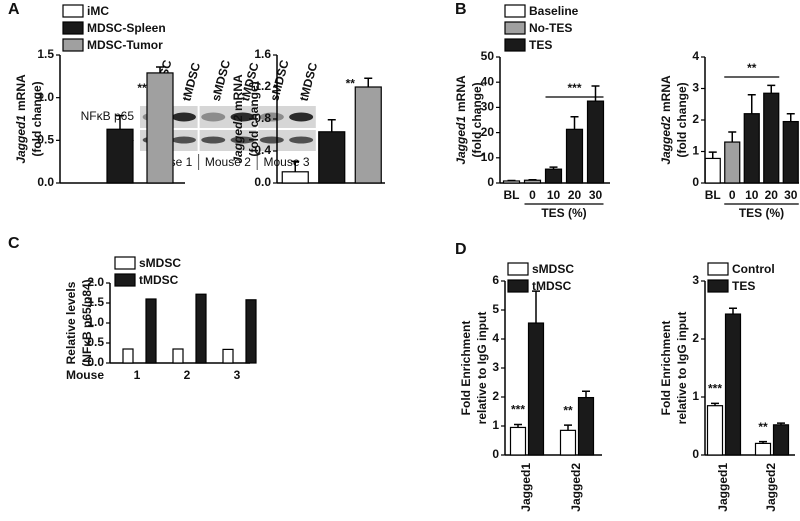 The image size is (800, 521). I want to click on significance-mark: ***, so click(715, 389).